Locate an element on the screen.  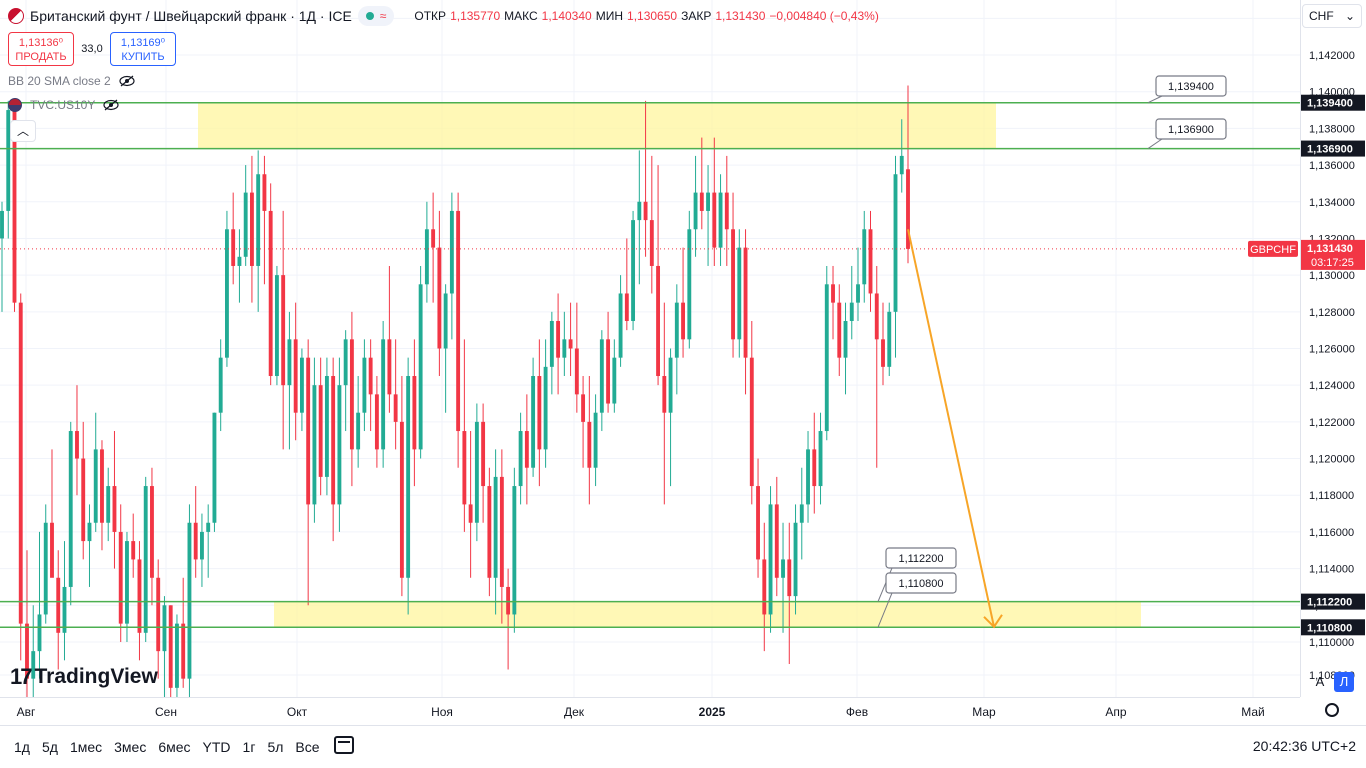
tradingview-logo: 17 TradingView is located at coordinates (84, 677).